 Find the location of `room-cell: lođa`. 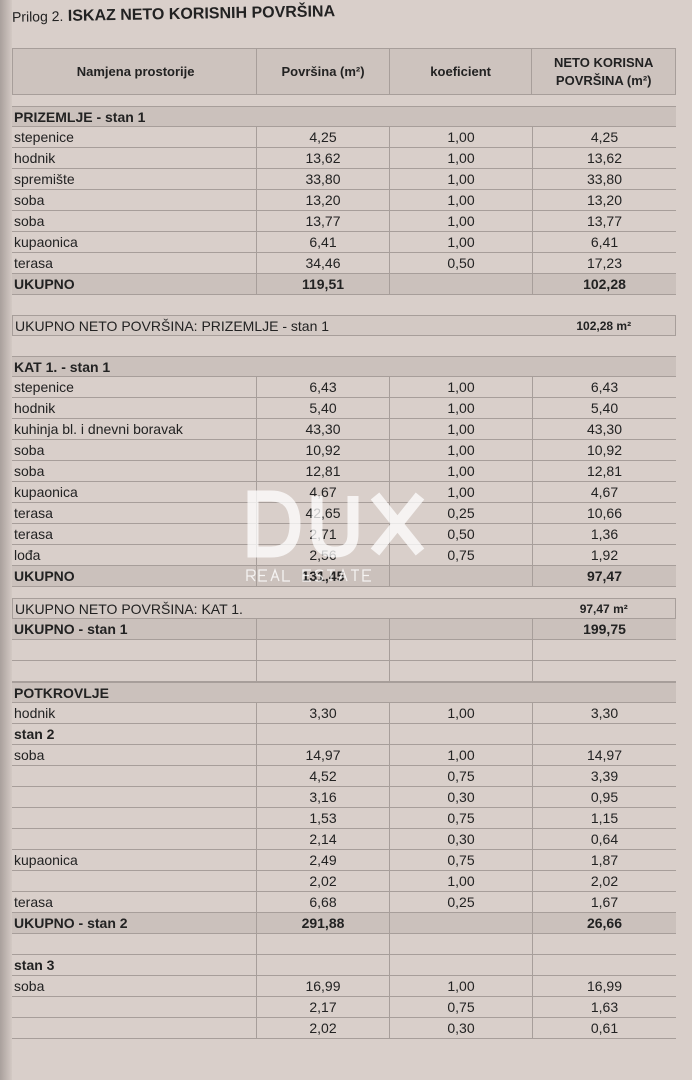

room-cell: lođa is located at coordinates (134, 555).